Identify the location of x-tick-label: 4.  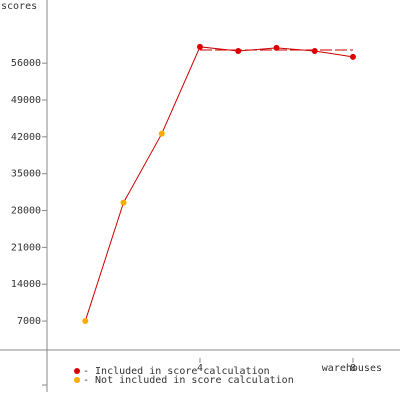
(200, 368).